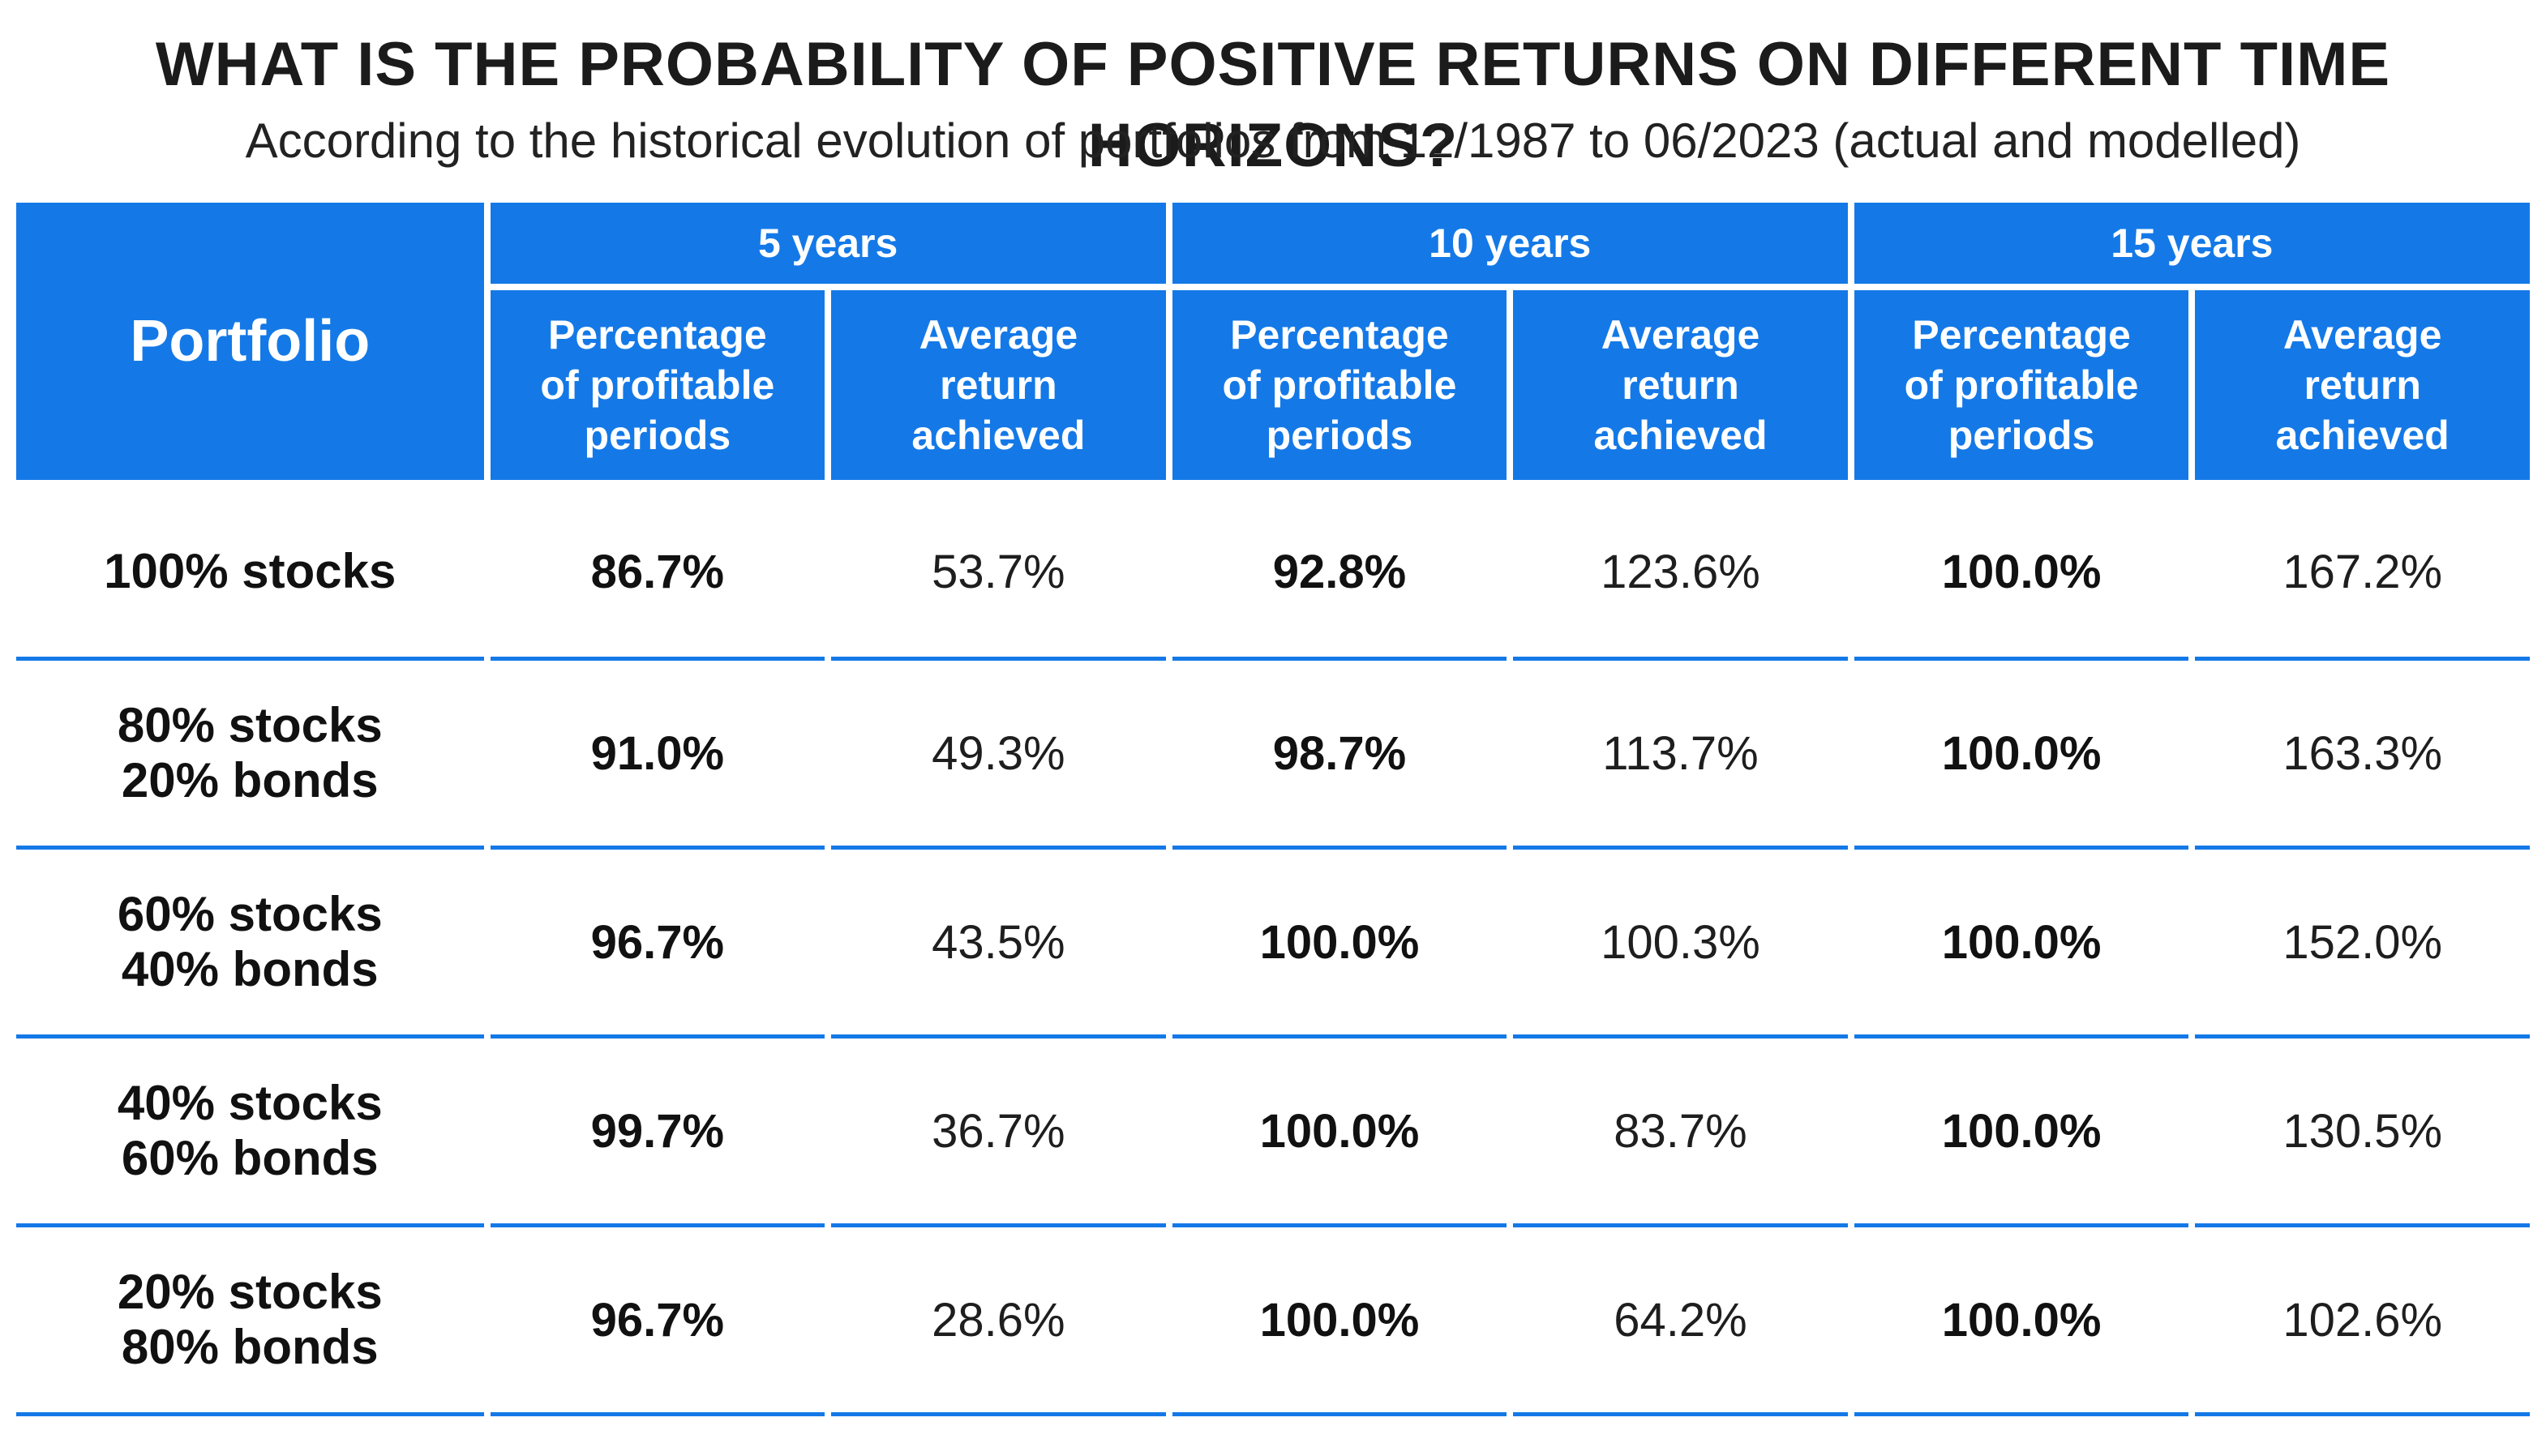 The width and height of the screenshot is (2546, 1456). Describe the element at coordinates (1681, 755) in the screenshot. I see `avg-10y-value: 113.7%` at that location.